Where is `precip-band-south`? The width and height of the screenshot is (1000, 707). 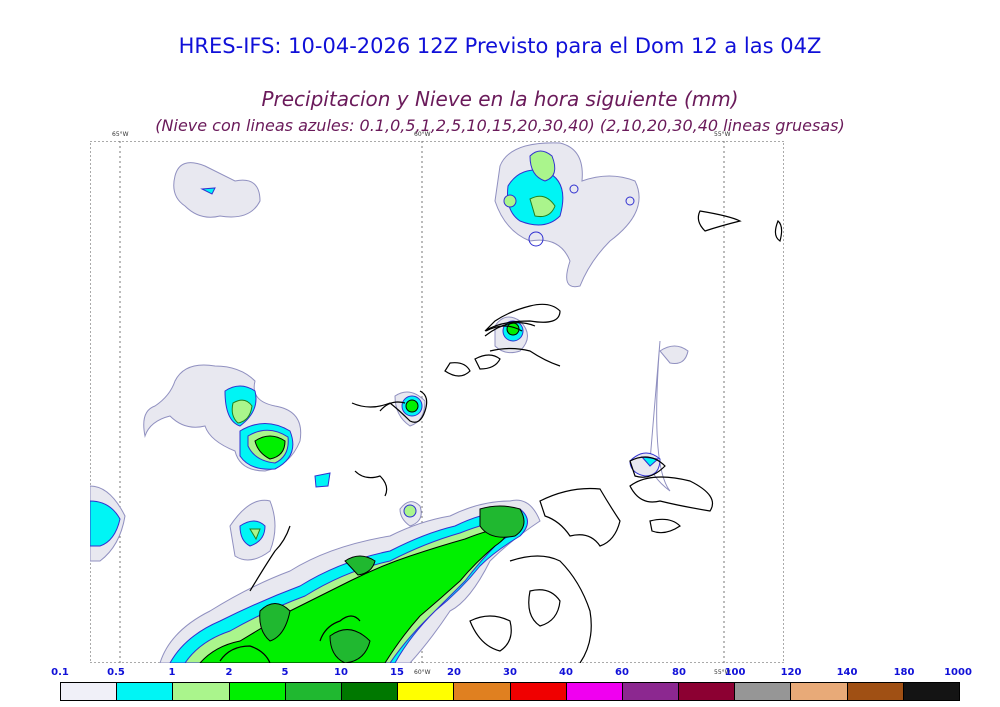 precip-band-south is located at coordinates (350, 581).